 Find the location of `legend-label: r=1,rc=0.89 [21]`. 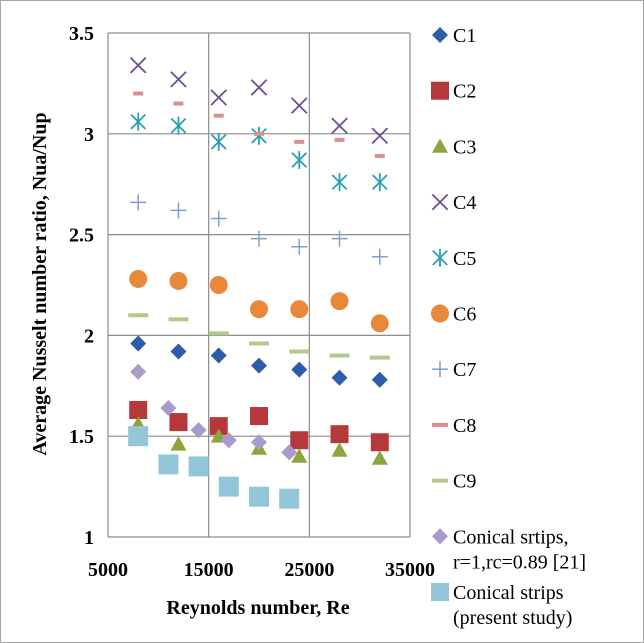

legend-label: r=1,rc=0.89 [21] is located at coordinates (519, 562).